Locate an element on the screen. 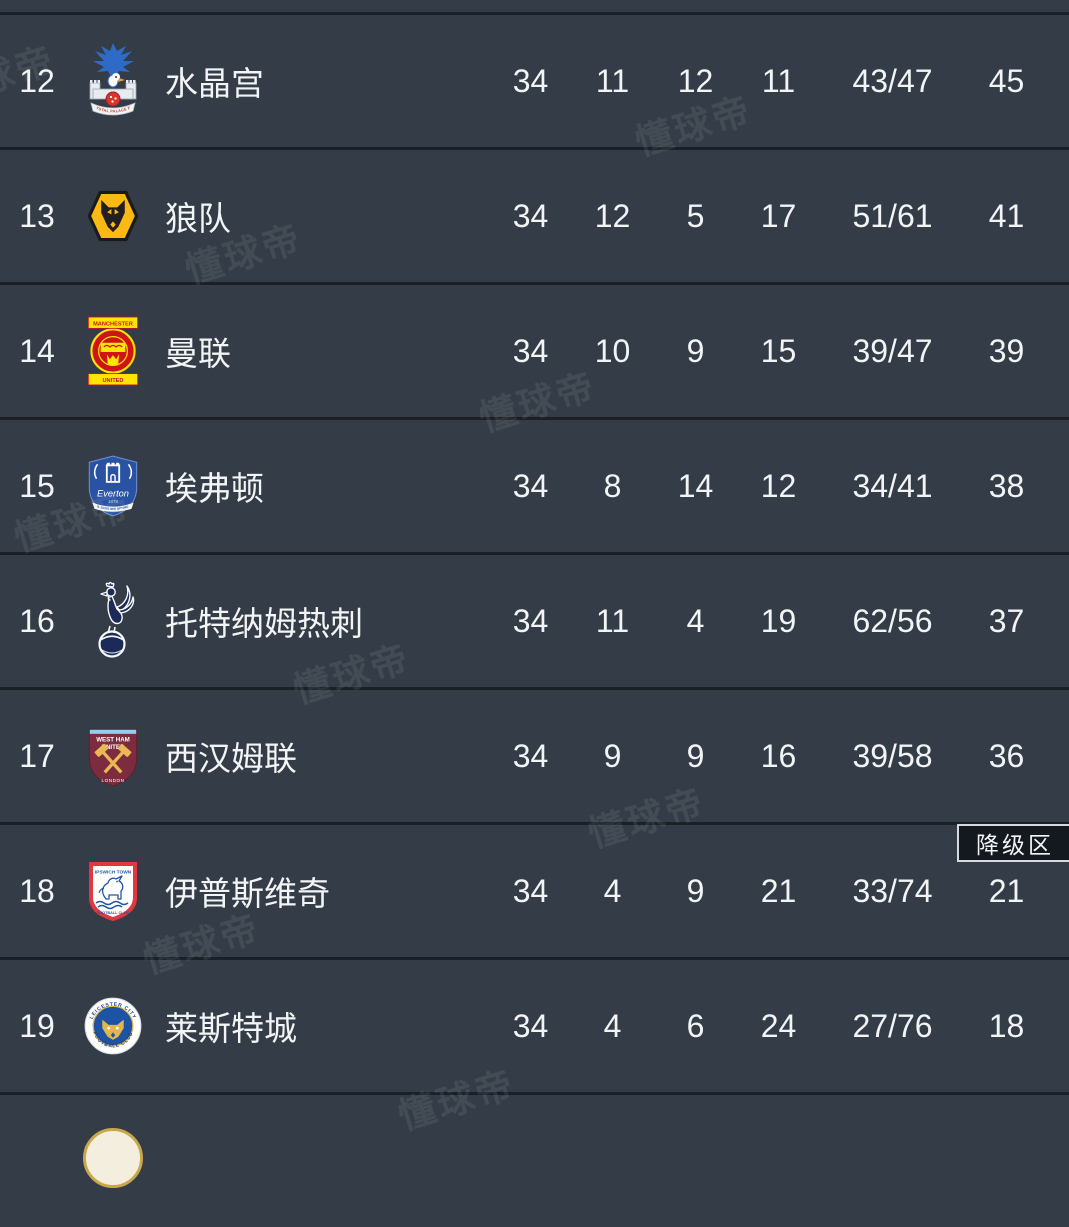  goals-for-against: 51/61 is located at coordinates (892, 215).